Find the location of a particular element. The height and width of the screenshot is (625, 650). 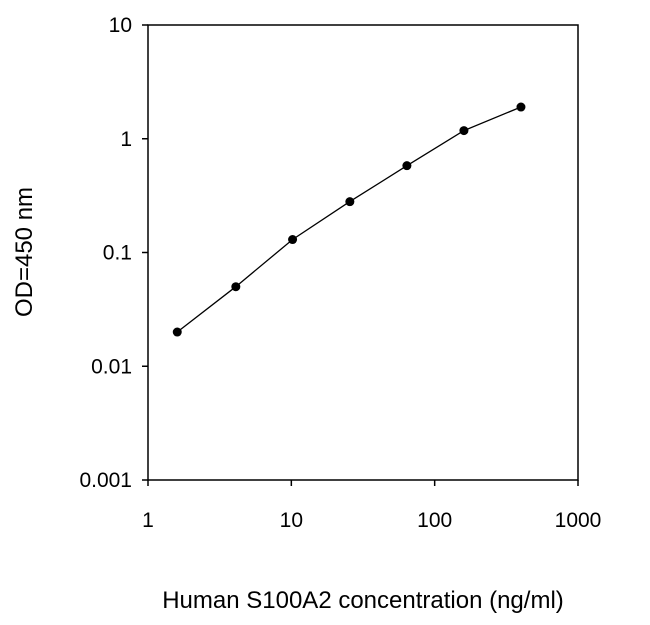

y-axis-title: OD=450 nm is located at coordinates (24, 252).